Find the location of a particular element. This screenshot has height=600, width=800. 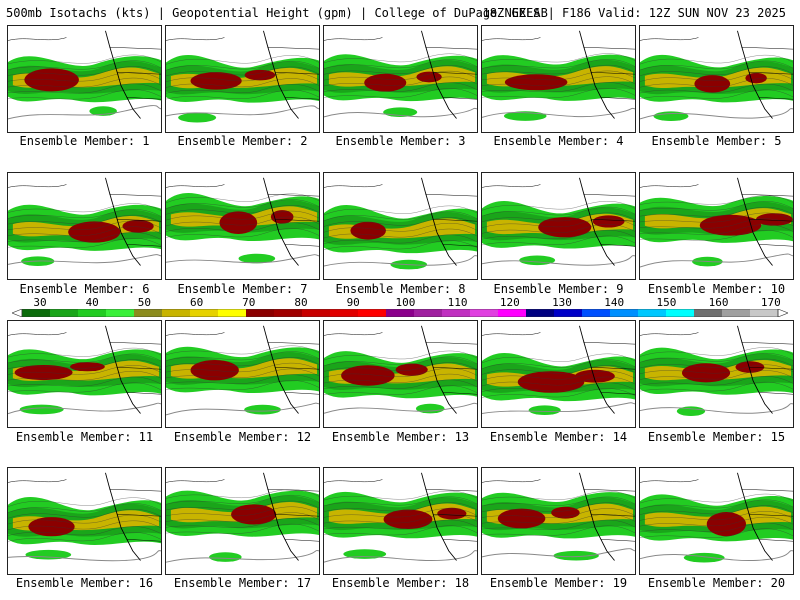

colorbar-label: 160 is located at coordinates (718, 302).